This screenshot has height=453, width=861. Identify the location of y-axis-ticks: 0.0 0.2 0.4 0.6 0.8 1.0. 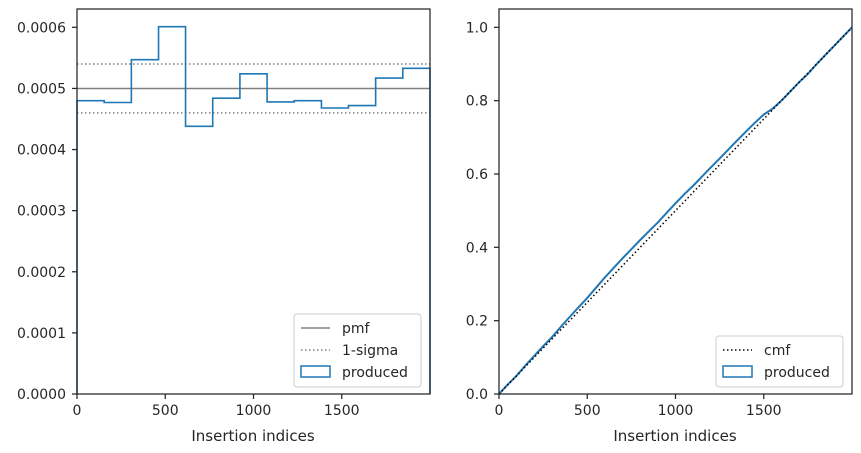
(482, 211).